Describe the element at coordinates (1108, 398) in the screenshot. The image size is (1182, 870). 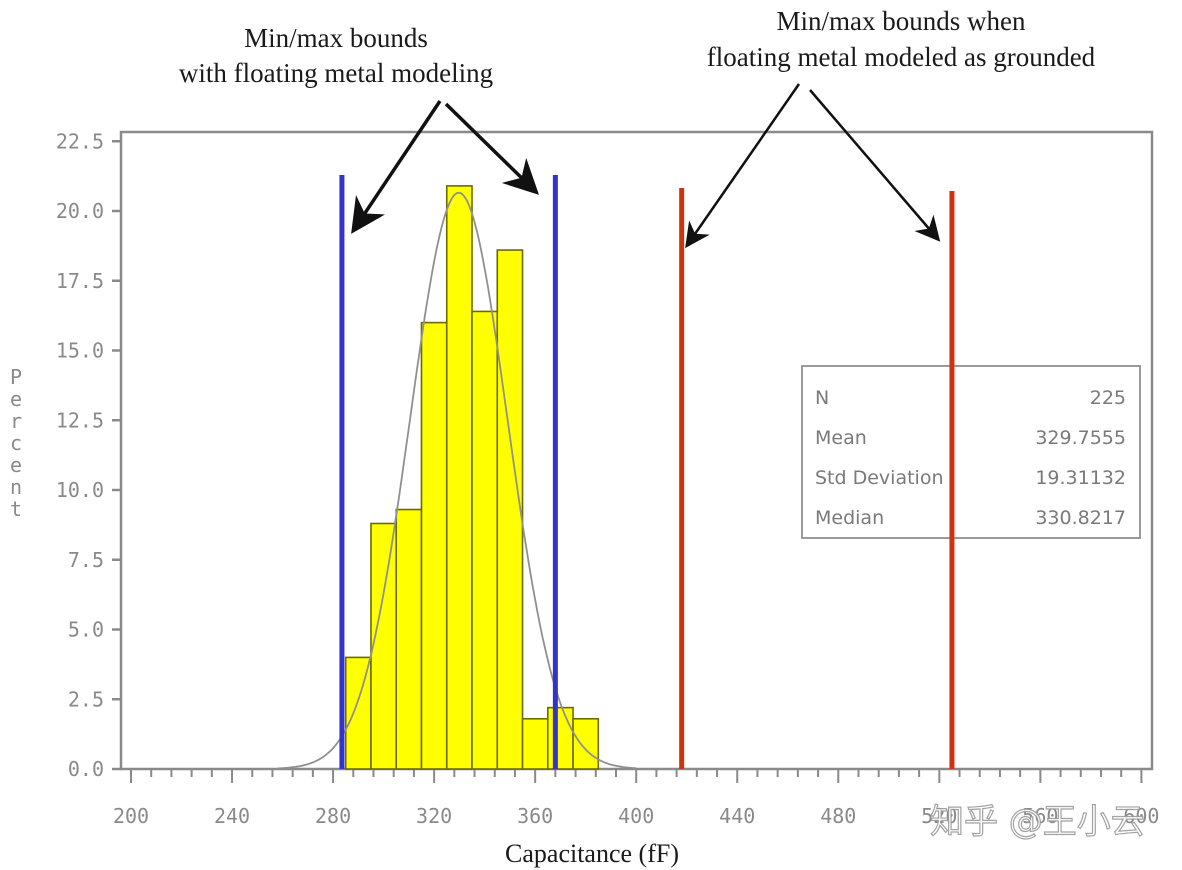
I see `stat-n-value: 225` at that location.